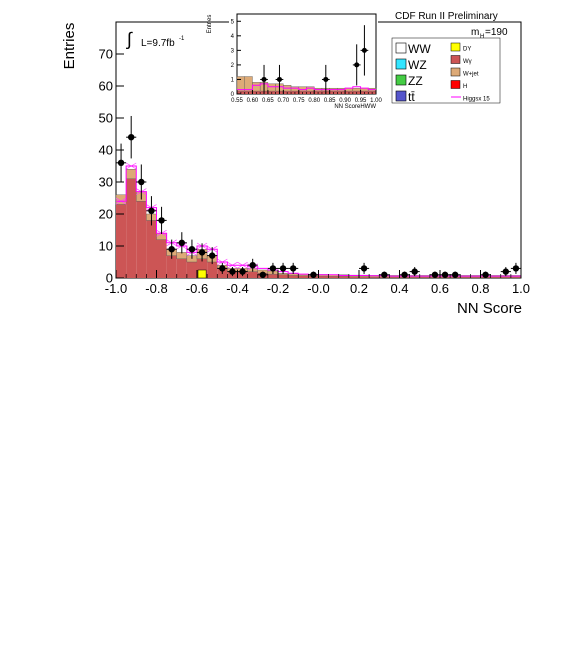 The height and width of the screenshot is (667, 567). I want to click on y-tick-label: 5, so click(233, 22).